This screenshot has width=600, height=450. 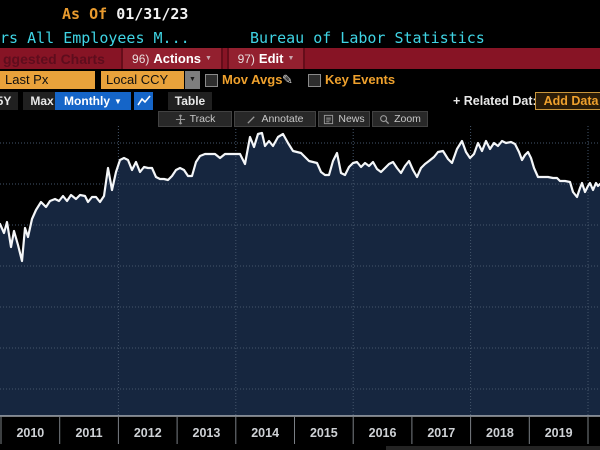 What do you see at coordinates (246, 58) in the screenshot?
I see `edit-shortcut: 97)` at bounding box center [246, 58].